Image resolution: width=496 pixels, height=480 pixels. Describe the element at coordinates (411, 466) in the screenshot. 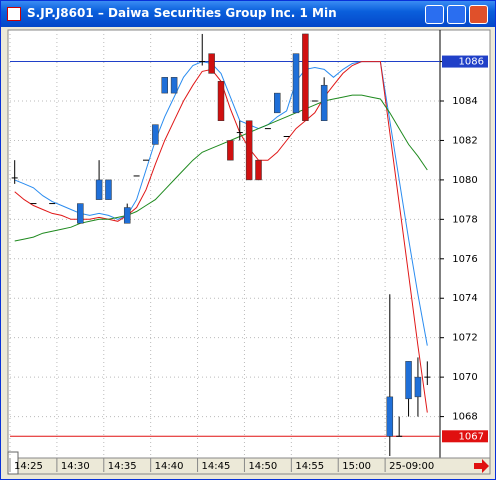

I see `x-tick-label: 25-09:00` at that location.